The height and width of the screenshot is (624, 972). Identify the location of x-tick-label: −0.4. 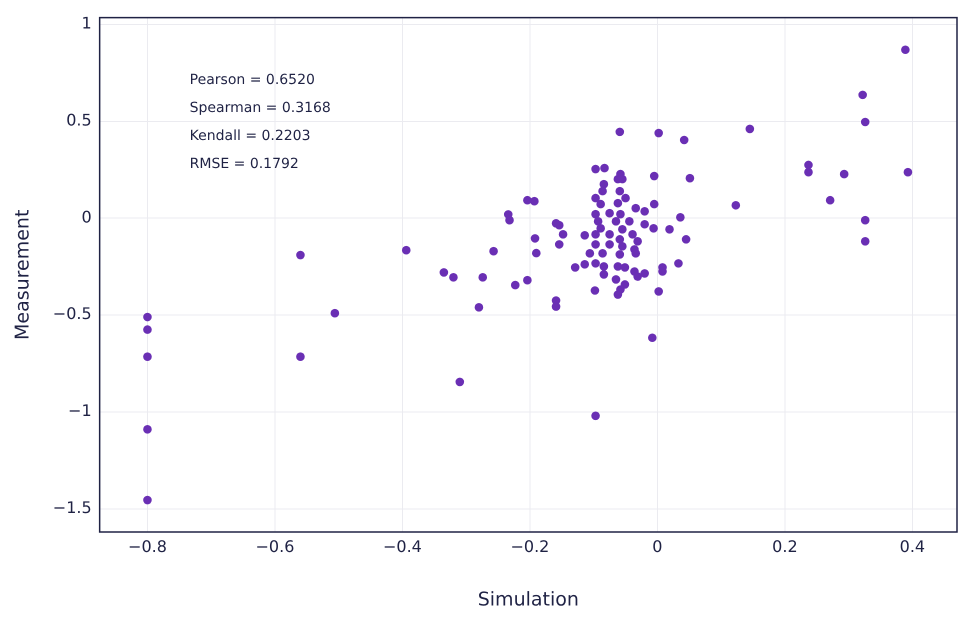
(402, 546).